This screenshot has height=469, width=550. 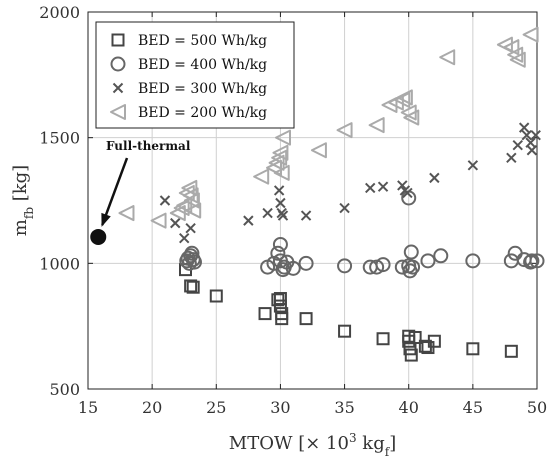 What do you see at coordinates (312, 445) in the screenshot?
I see `x-axis-title: MTOW [× 103 kgf]` at bounding box center [312, 445].